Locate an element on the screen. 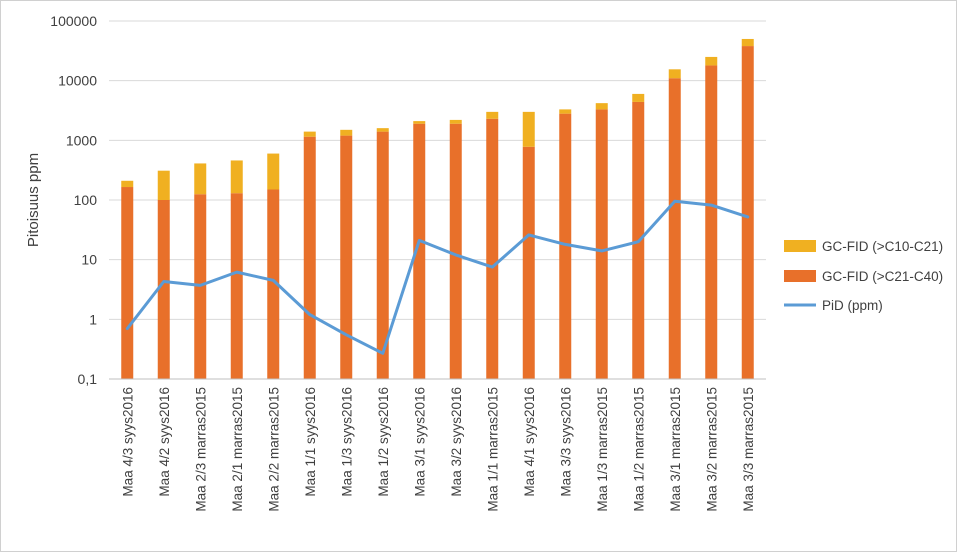 The width and height of the screenshot is (957, 556). x-tick-label: Maa 1/2 marras2015 is located at coordinates (638, 449).